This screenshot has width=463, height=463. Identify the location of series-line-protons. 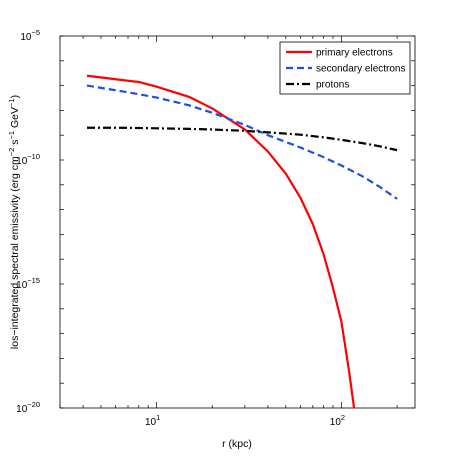
(242, 139).